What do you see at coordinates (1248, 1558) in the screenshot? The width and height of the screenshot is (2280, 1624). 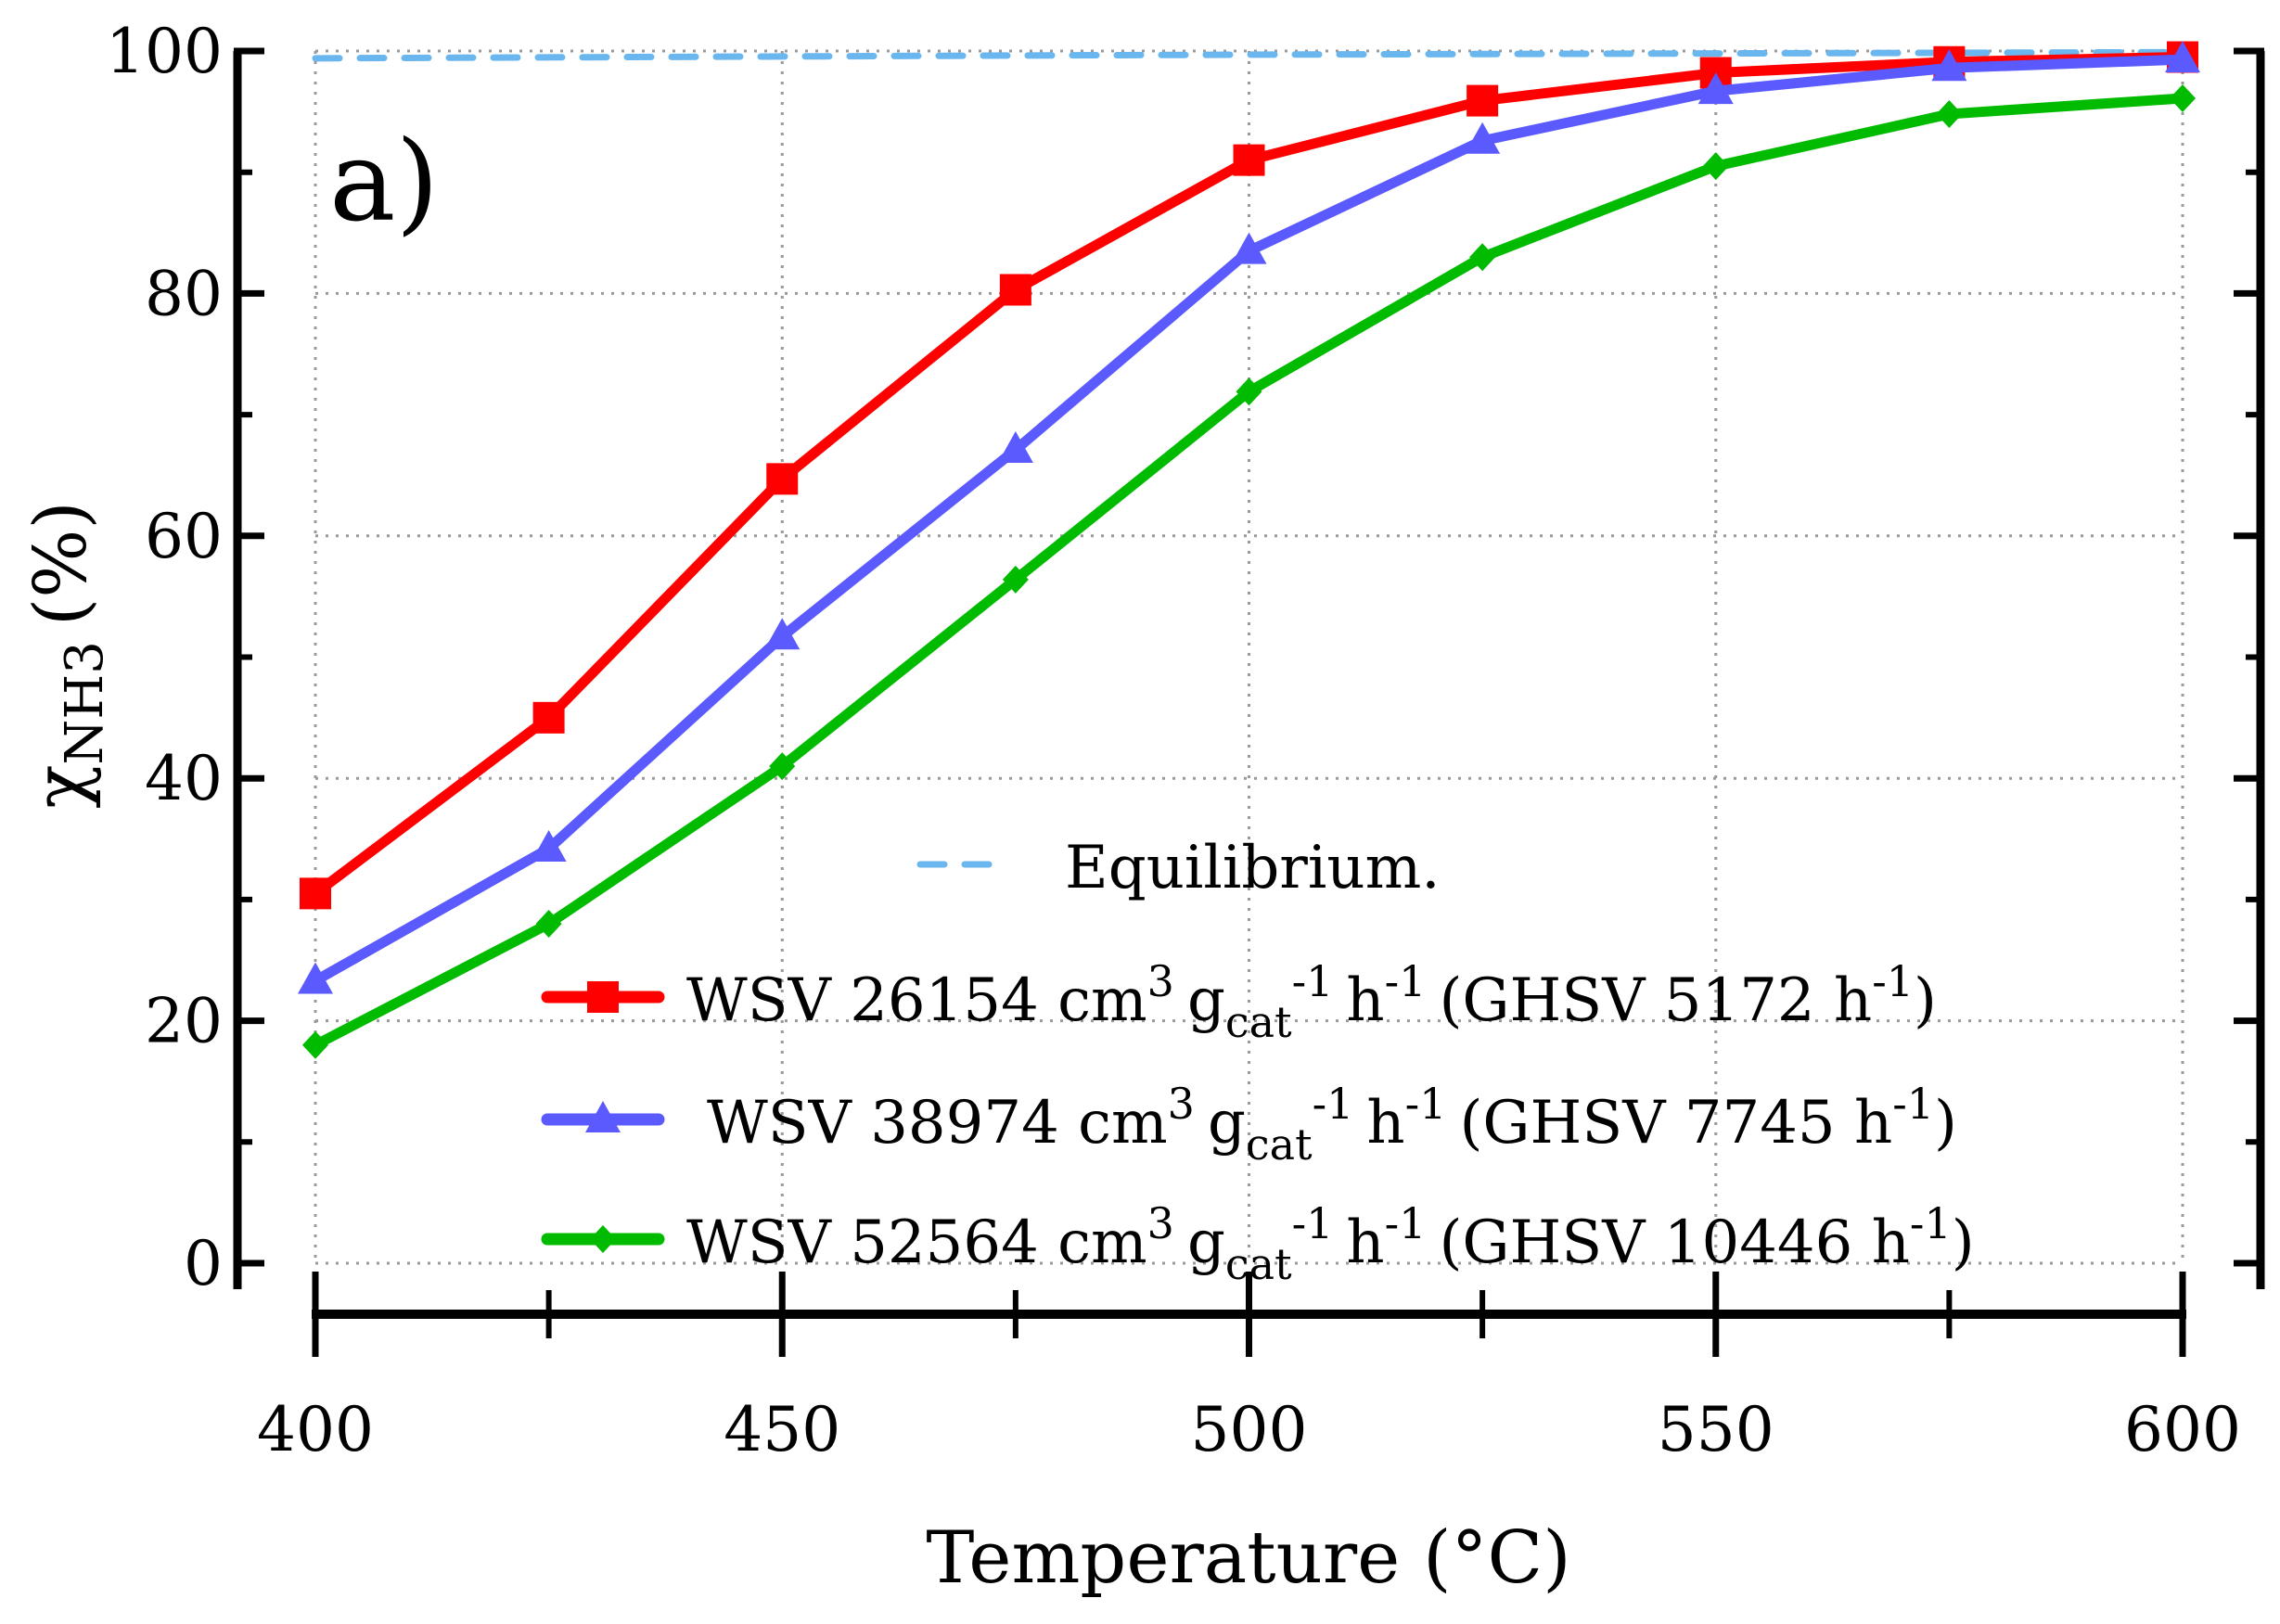 I see `x-axis-title: Temperature (°C)` at bounding box center [1248, 1558].